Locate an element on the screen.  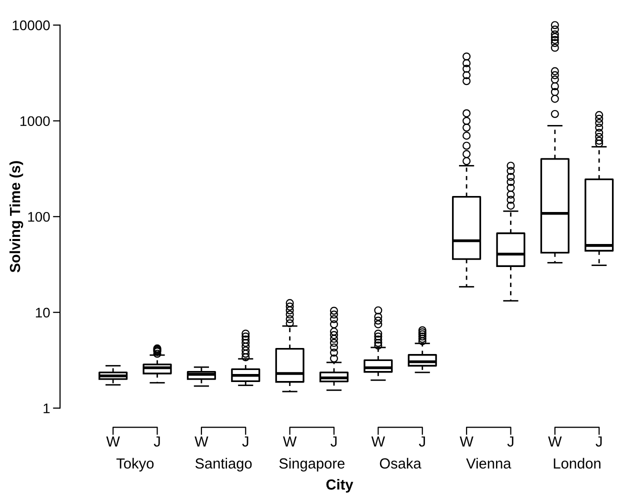
y-tick-label: 10000 is located at coordinates (31, 25).